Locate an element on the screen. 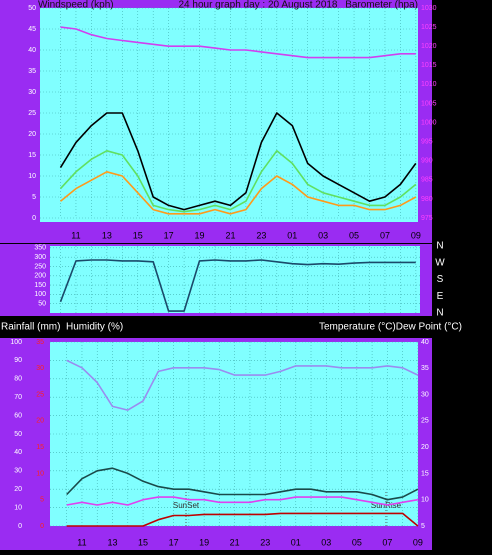 Image resolution: width=492 pixels, height=555 pixels. y2-axis-title: Barometer (hpa) is located at coordinates (381, 5).